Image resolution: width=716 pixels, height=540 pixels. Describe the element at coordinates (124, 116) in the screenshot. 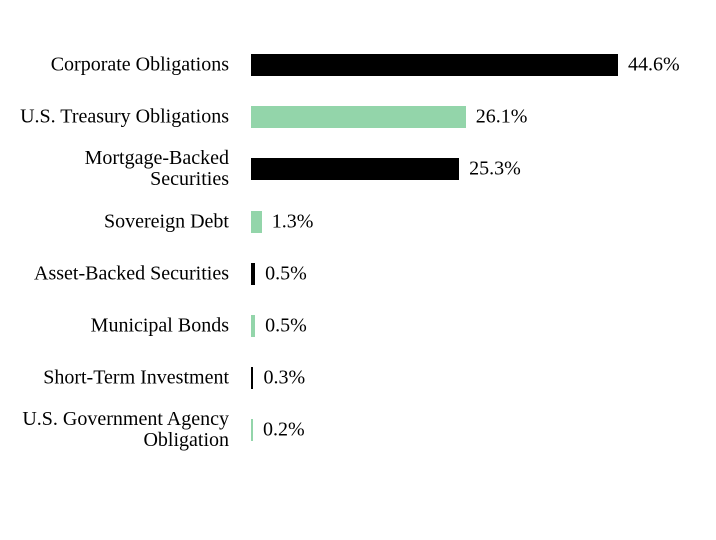

I see `category-label-line: U.S. Treasury Obligations` at that location.